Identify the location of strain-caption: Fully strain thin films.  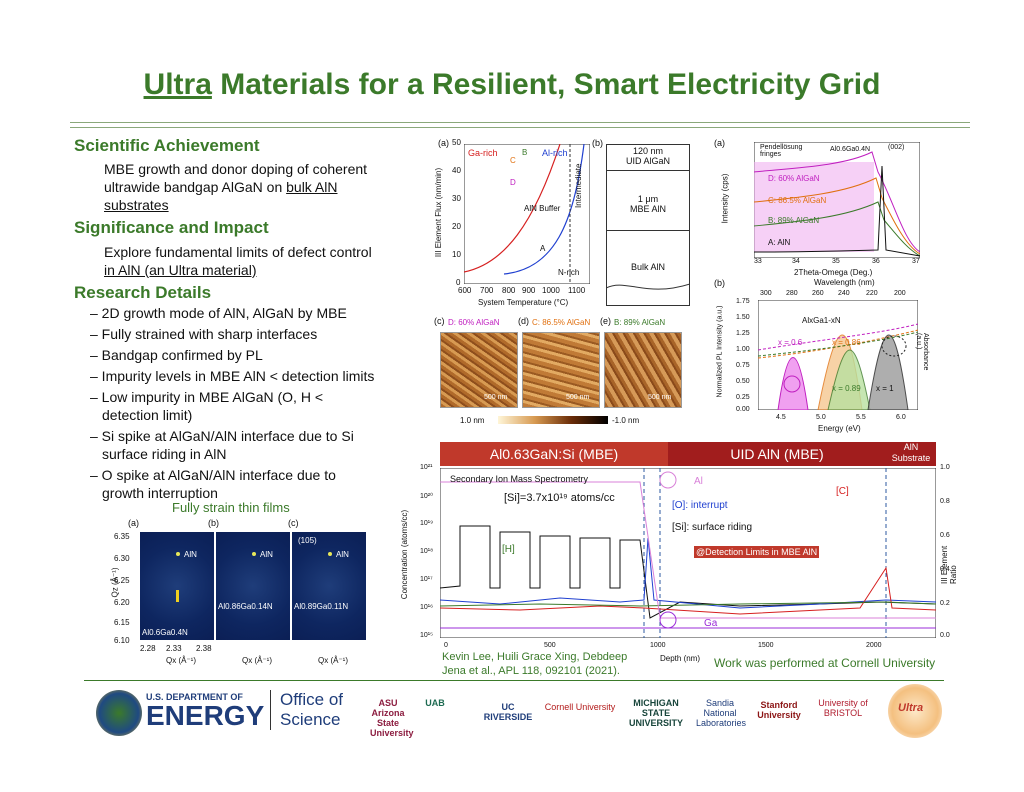
(231, 507).